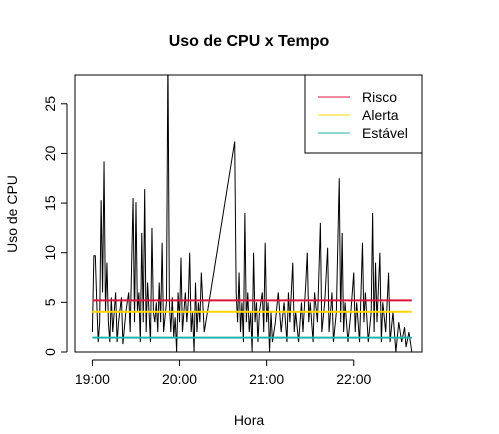  Describe the element at coordinates (12, 214) in the screenshot. I see `y-axis-label: Uso de CPU` at that location.